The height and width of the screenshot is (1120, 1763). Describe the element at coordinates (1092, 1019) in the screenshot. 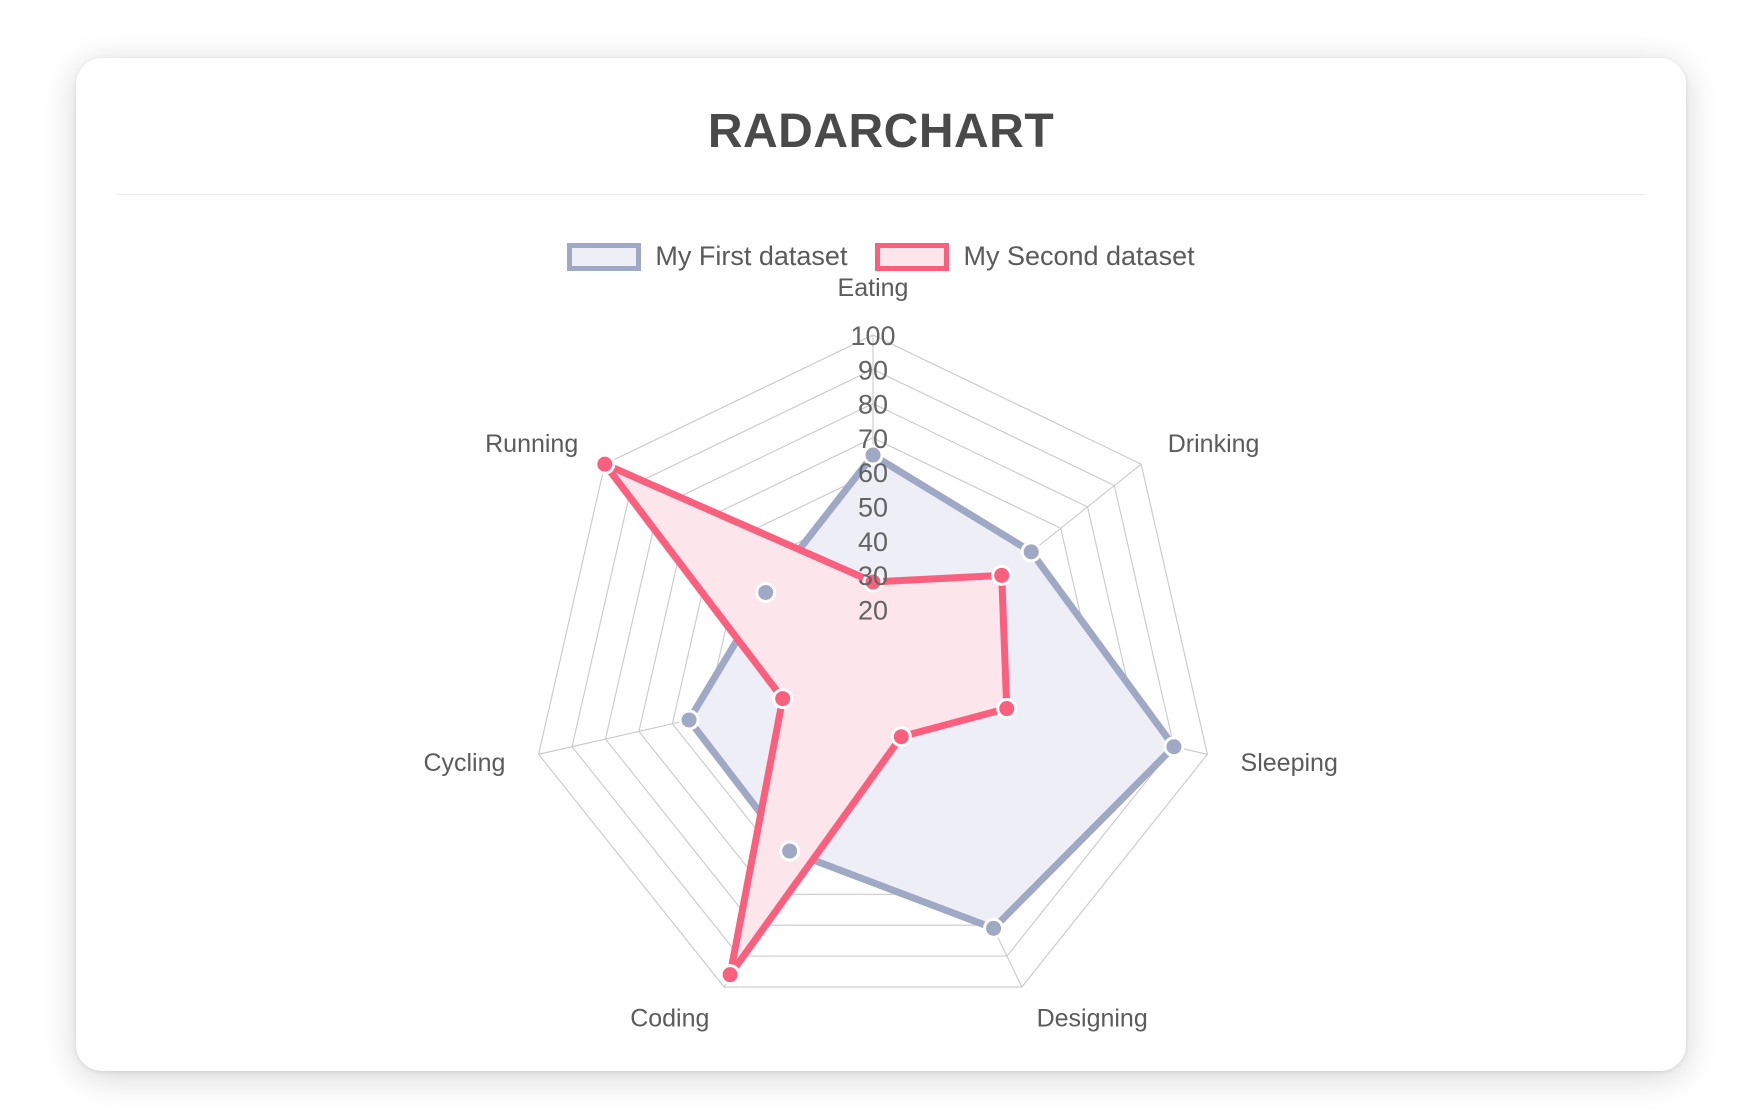

I see `radar-axis-label-designing: Designing` at that location.